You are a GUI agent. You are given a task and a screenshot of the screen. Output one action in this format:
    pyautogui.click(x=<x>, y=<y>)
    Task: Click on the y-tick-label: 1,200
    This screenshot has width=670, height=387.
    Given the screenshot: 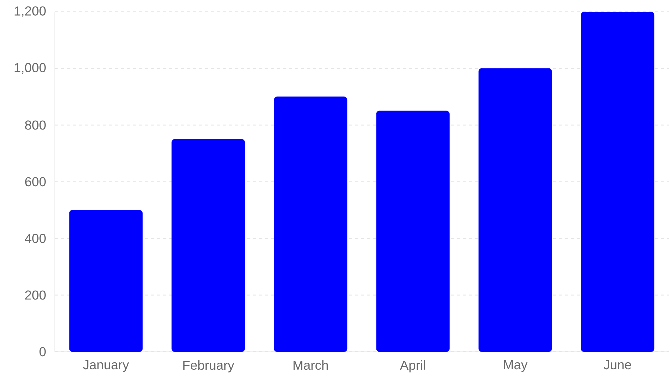 What is the action you would take?
    pyautogui.click(x=30, y=12)
    